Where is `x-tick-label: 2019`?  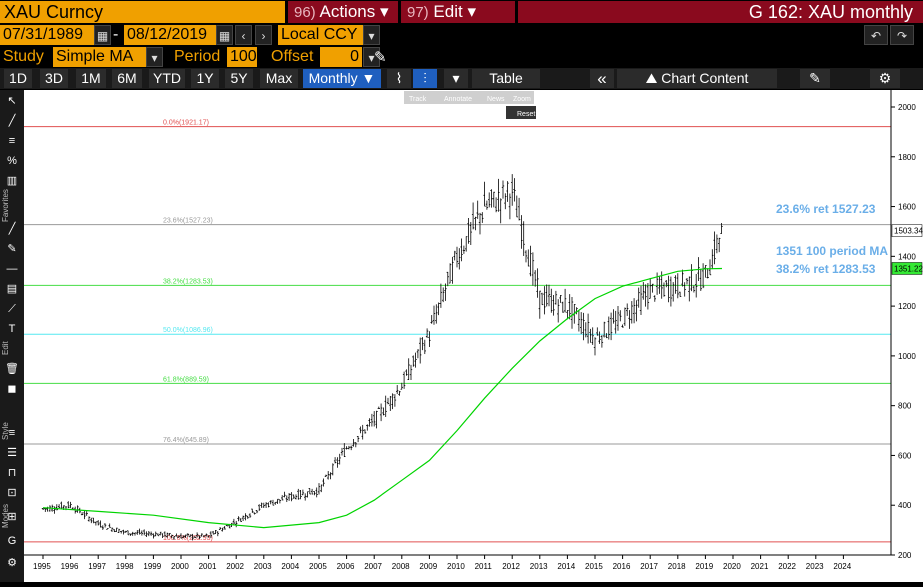
x-tick-label: 2019 is located at coordinates (704, 566).